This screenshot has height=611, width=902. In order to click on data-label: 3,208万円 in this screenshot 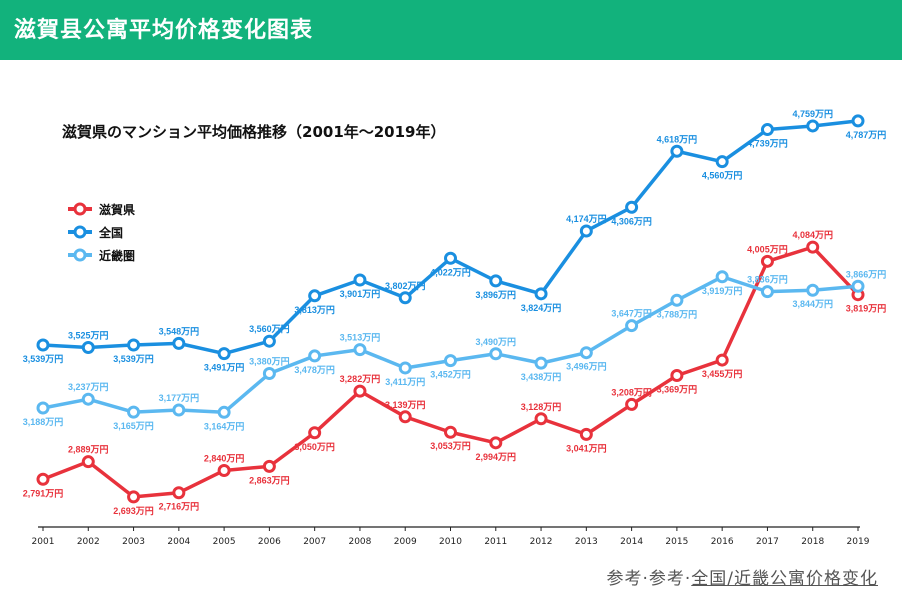, I will do `click(631, 392)`.